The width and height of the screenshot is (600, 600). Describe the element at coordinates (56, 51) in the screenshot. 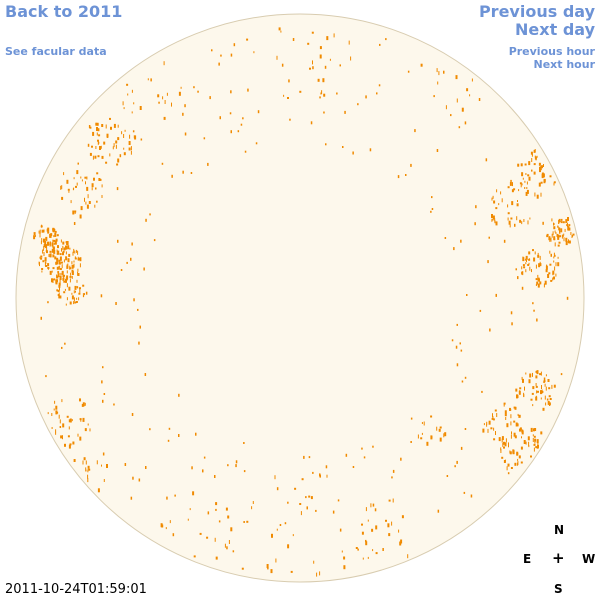

I see `see-facular-data-link: See facular data` at that location.